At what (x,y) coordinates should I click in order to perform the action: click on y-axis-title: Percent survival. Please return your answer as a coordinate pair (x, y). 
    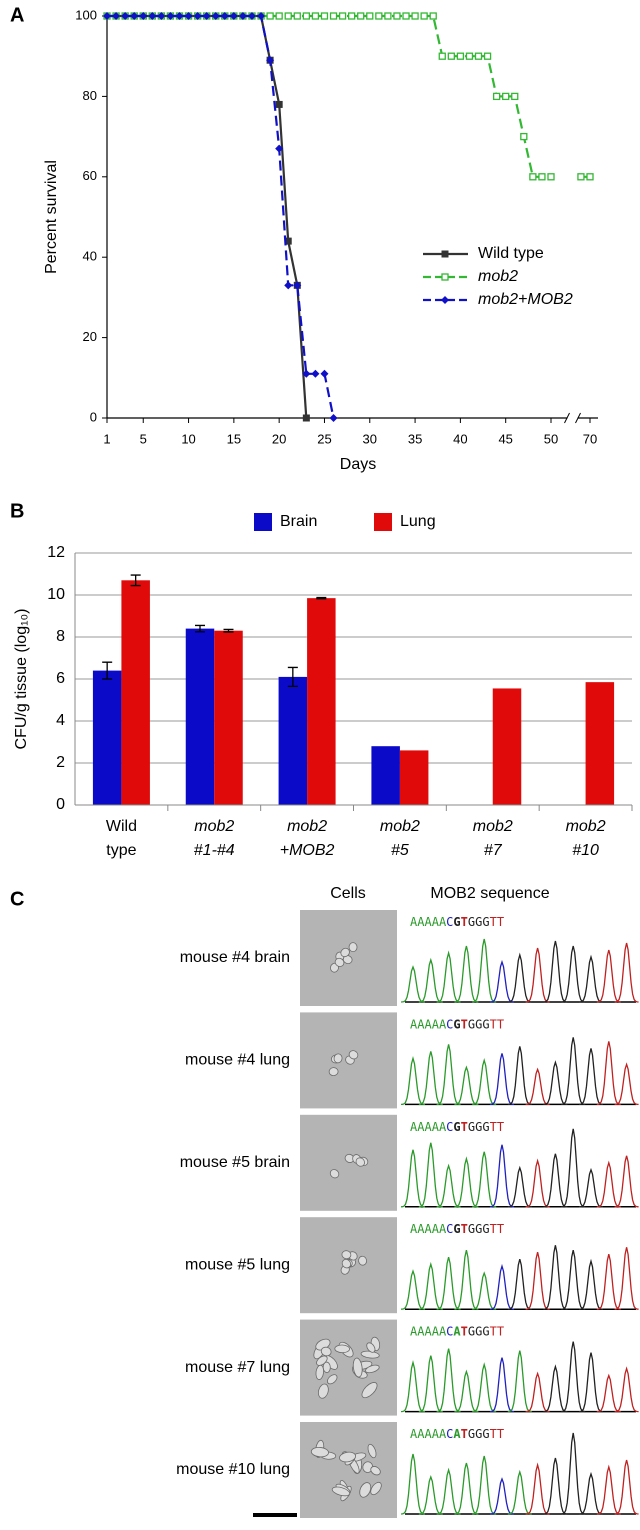
    Looking at the image, I should click on (51, 217).